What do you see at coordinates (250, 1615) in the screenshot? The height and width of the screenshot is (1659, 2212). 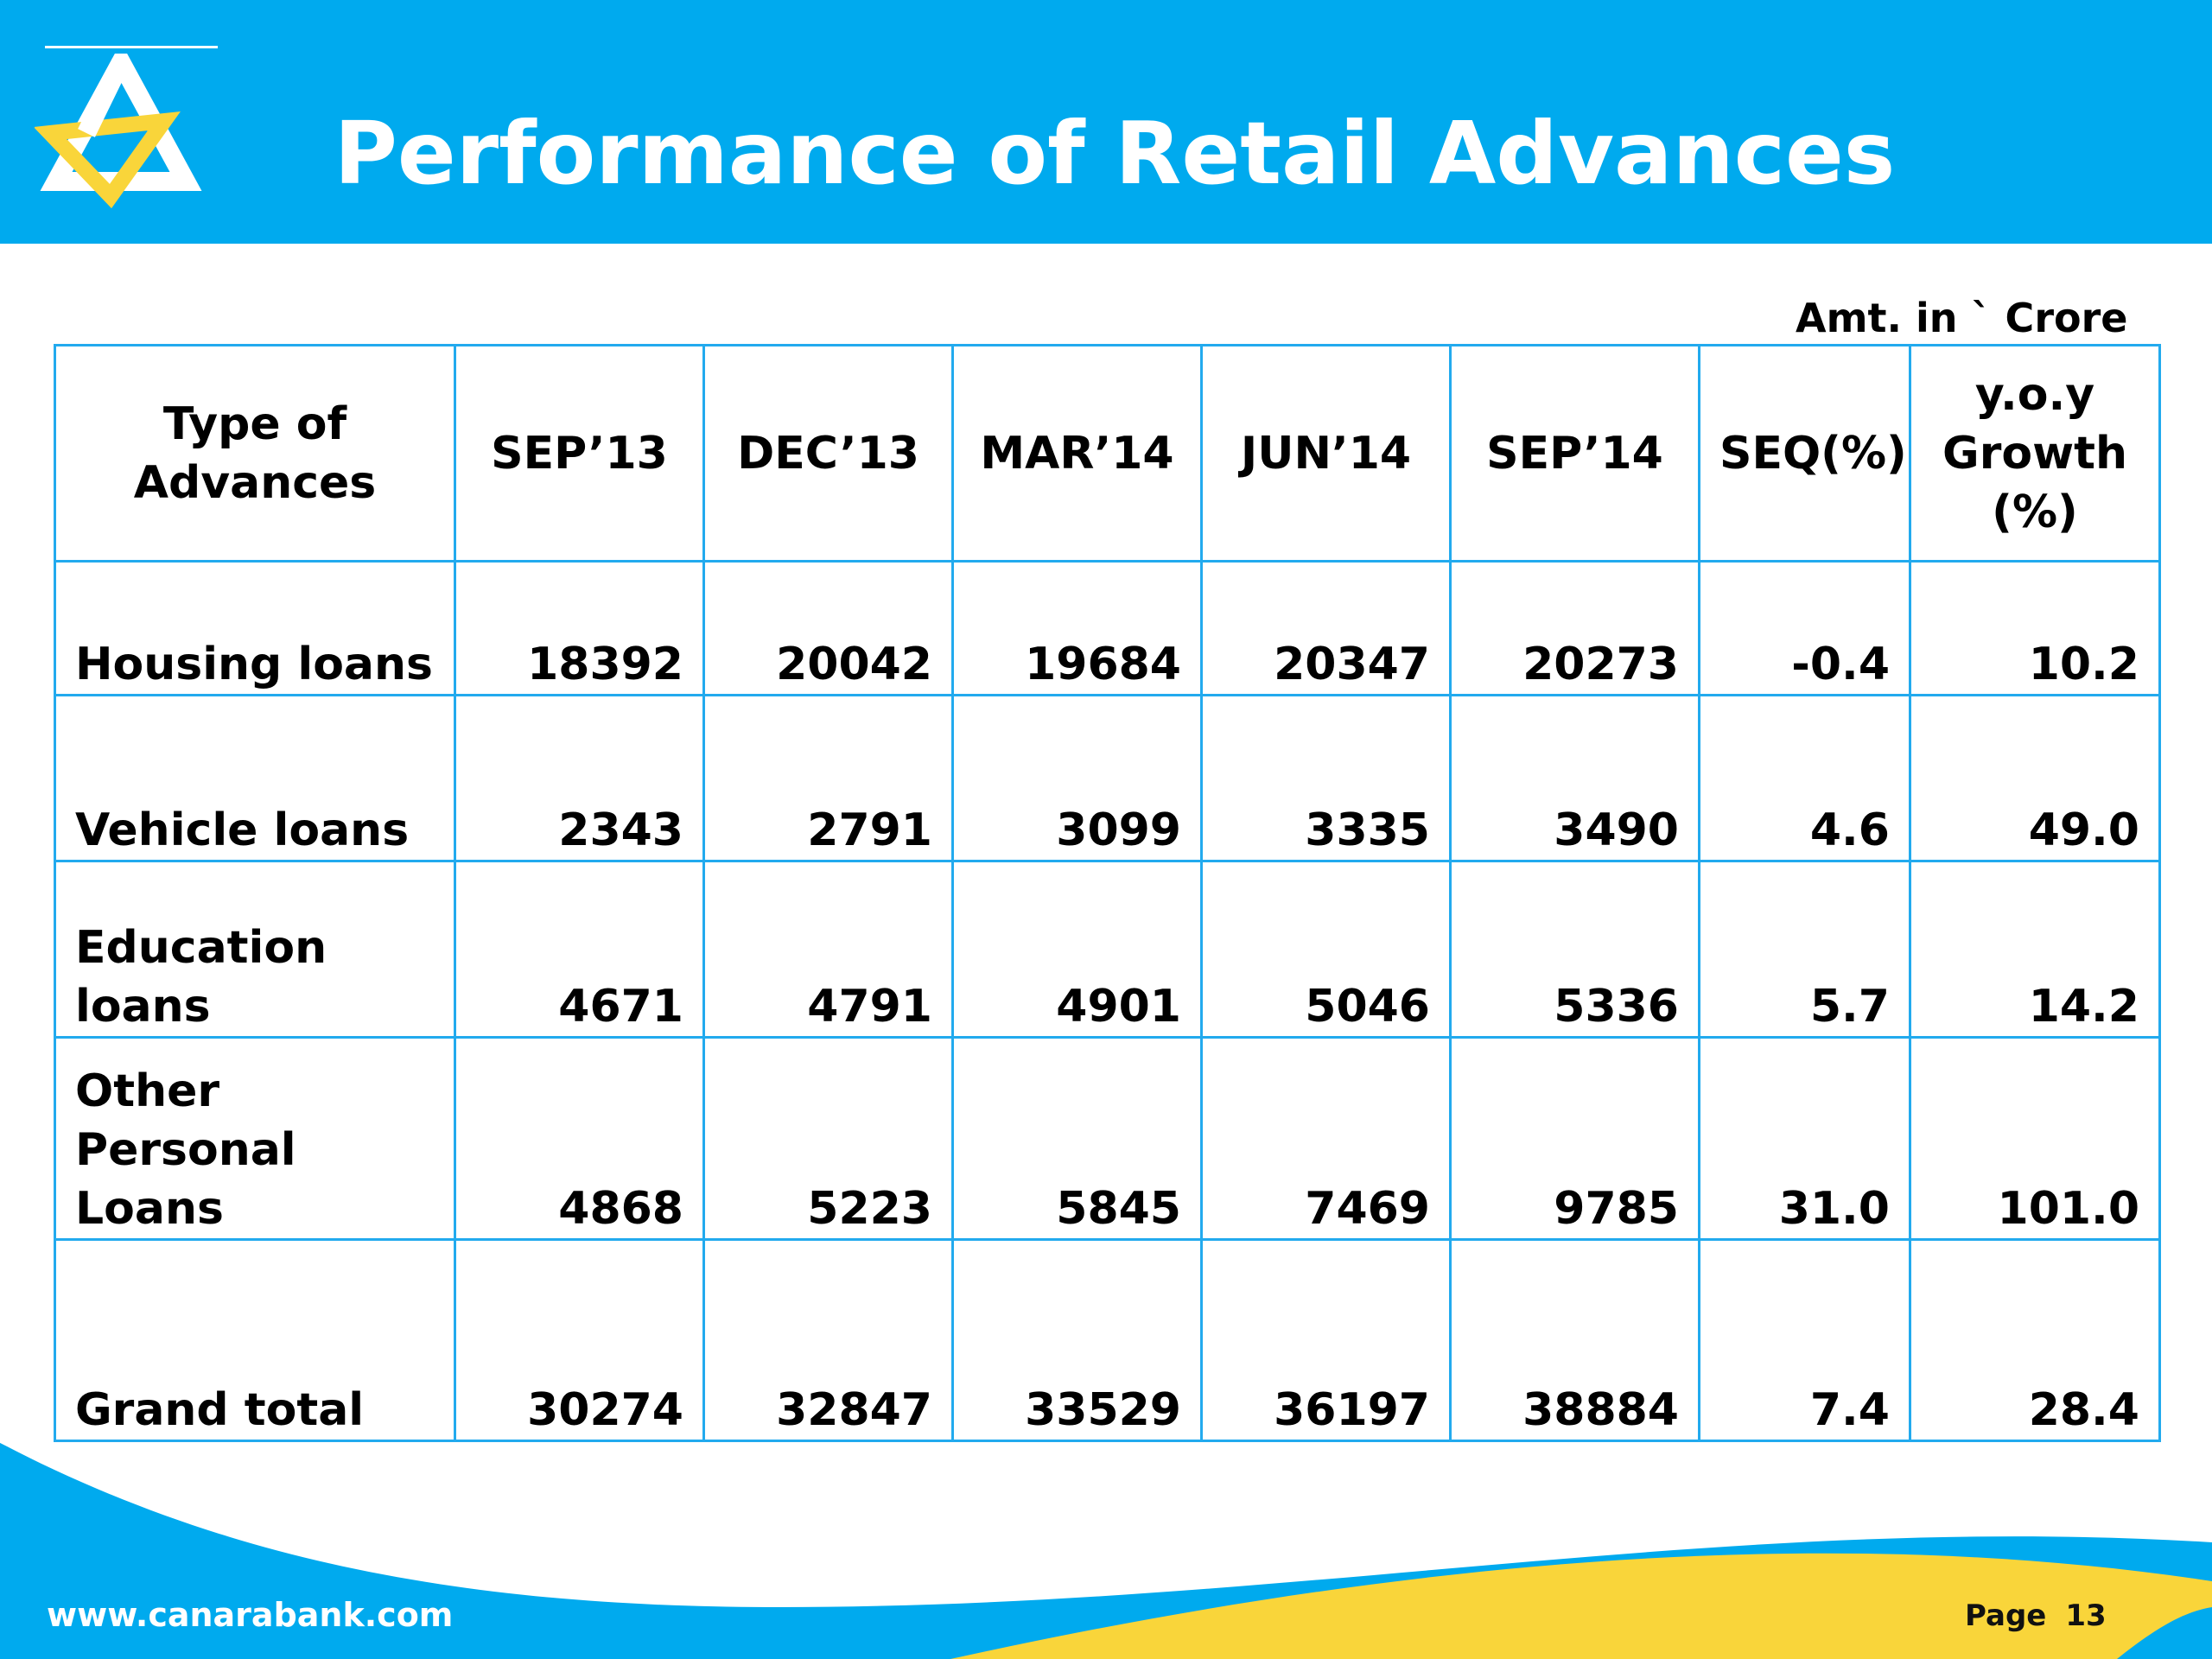 I see `footer-website-link: www.canarabank.com` at bounding box center [250, 1615].